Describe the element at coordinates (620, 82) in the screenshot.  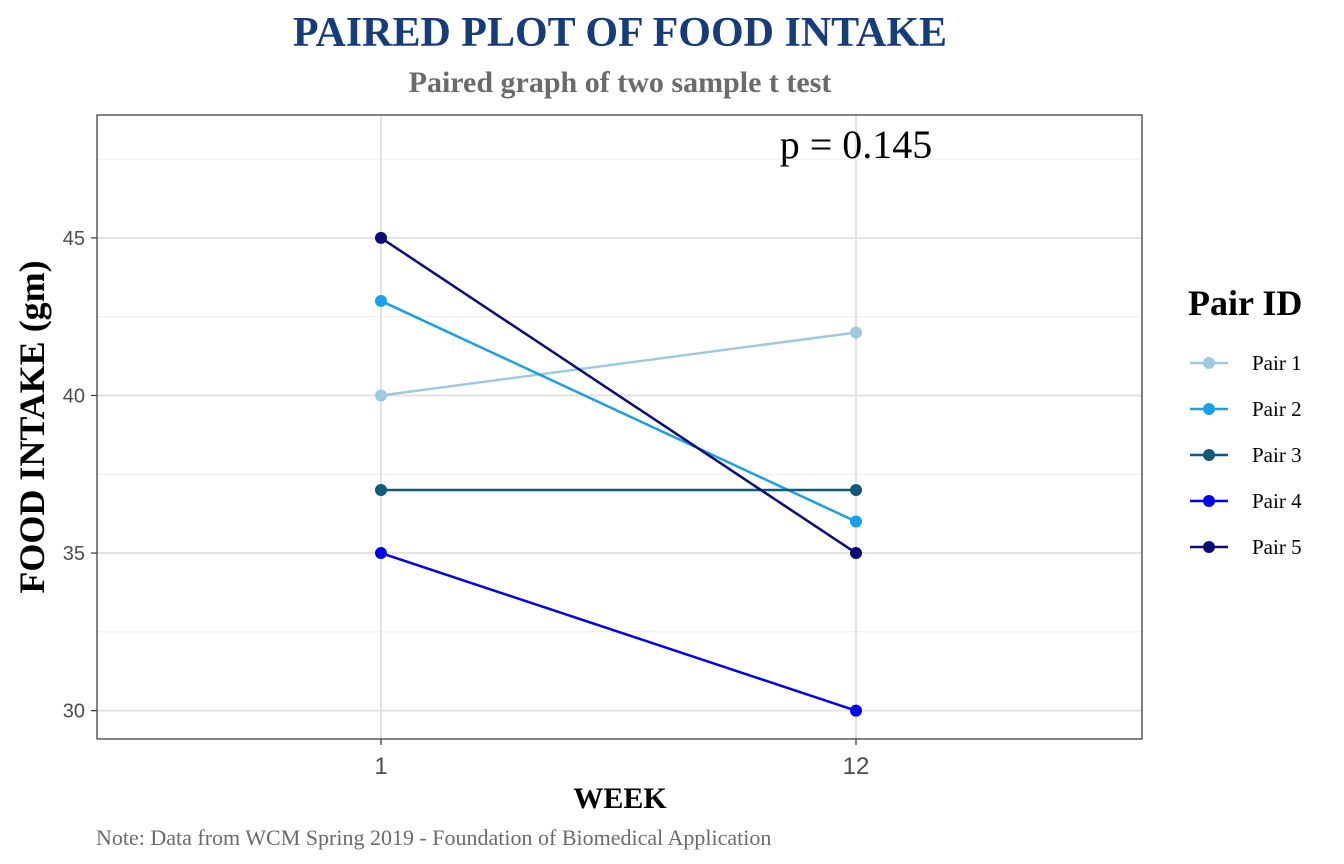
I see `chart-subtitle: Paired graph of two sample t test` at that location.